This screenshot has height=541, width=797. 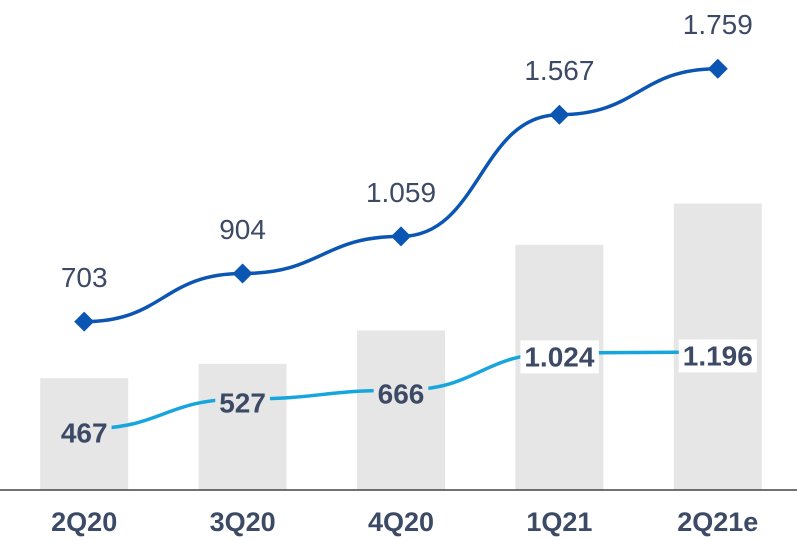 I want to click on bar-label: 467, so click(x=84, y=432).